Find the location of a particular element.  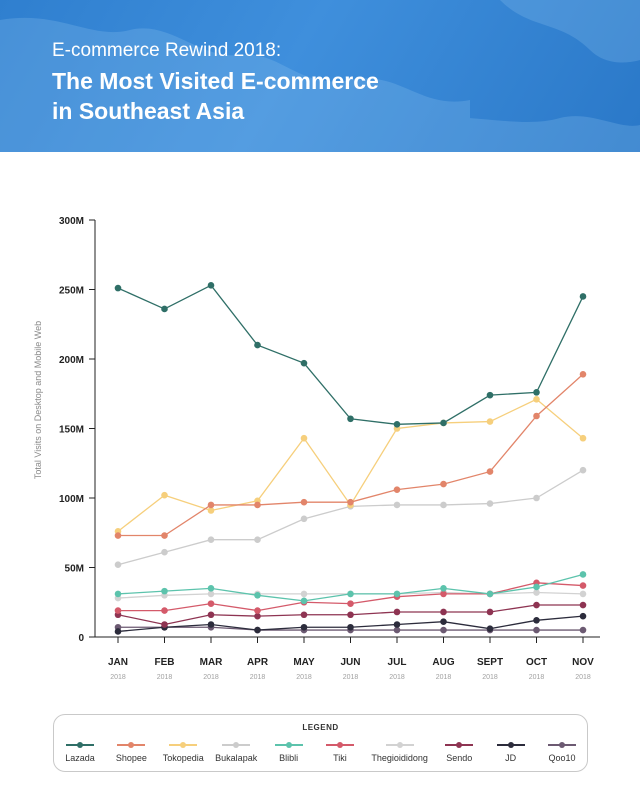

legend-swatch-shopee is located at coordinates (131, 745).